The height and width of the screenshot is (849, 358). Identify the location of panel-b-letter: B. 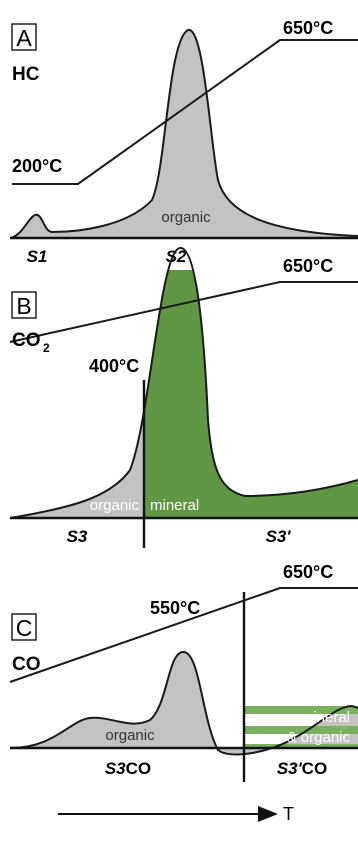
(23, 306).